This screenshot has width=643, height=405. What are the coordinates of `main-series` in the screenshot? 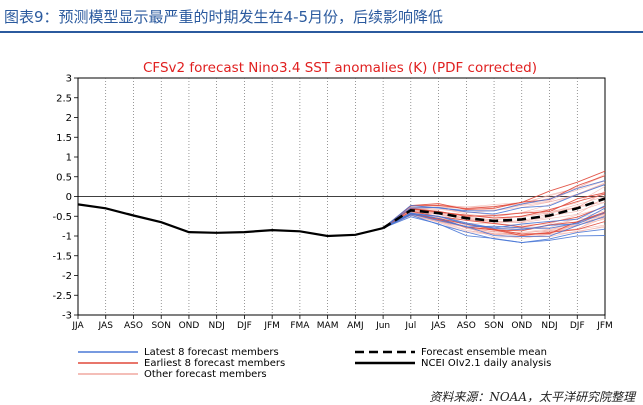 It's located at (341, 217).